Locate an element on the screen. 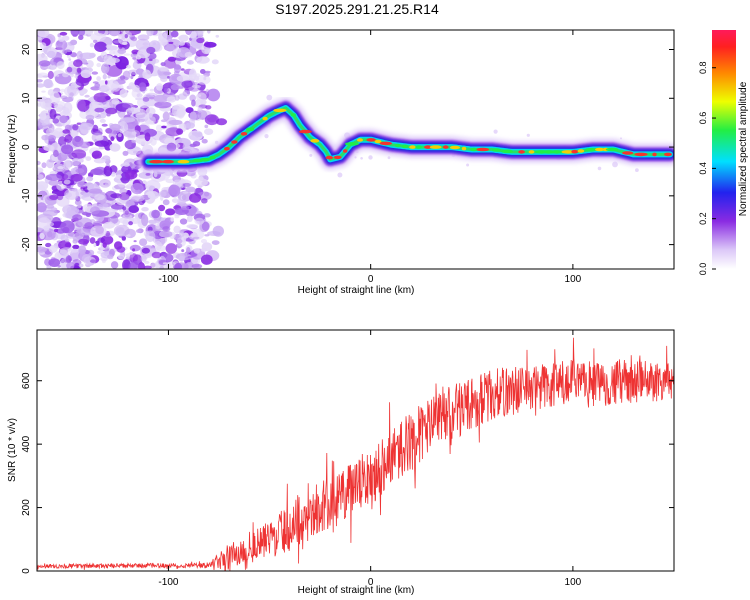 The image size is (750, 600). colorbar-label: Normalized spectral amplitude is located at coordinates (743, 148).